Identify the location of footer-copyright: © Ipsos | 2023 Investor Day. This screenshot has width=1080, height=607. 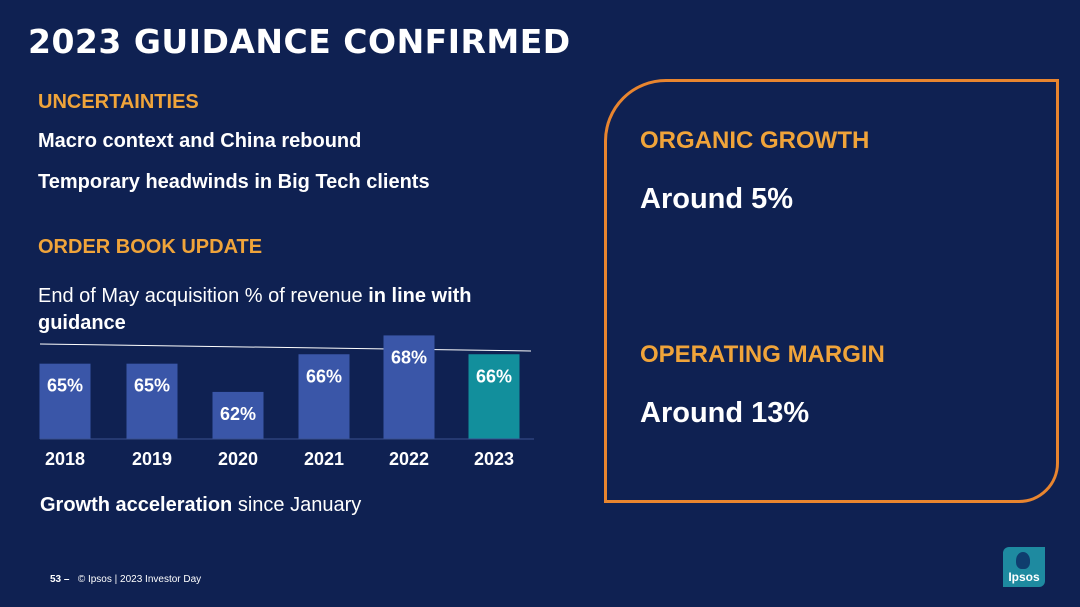
(139, 579).